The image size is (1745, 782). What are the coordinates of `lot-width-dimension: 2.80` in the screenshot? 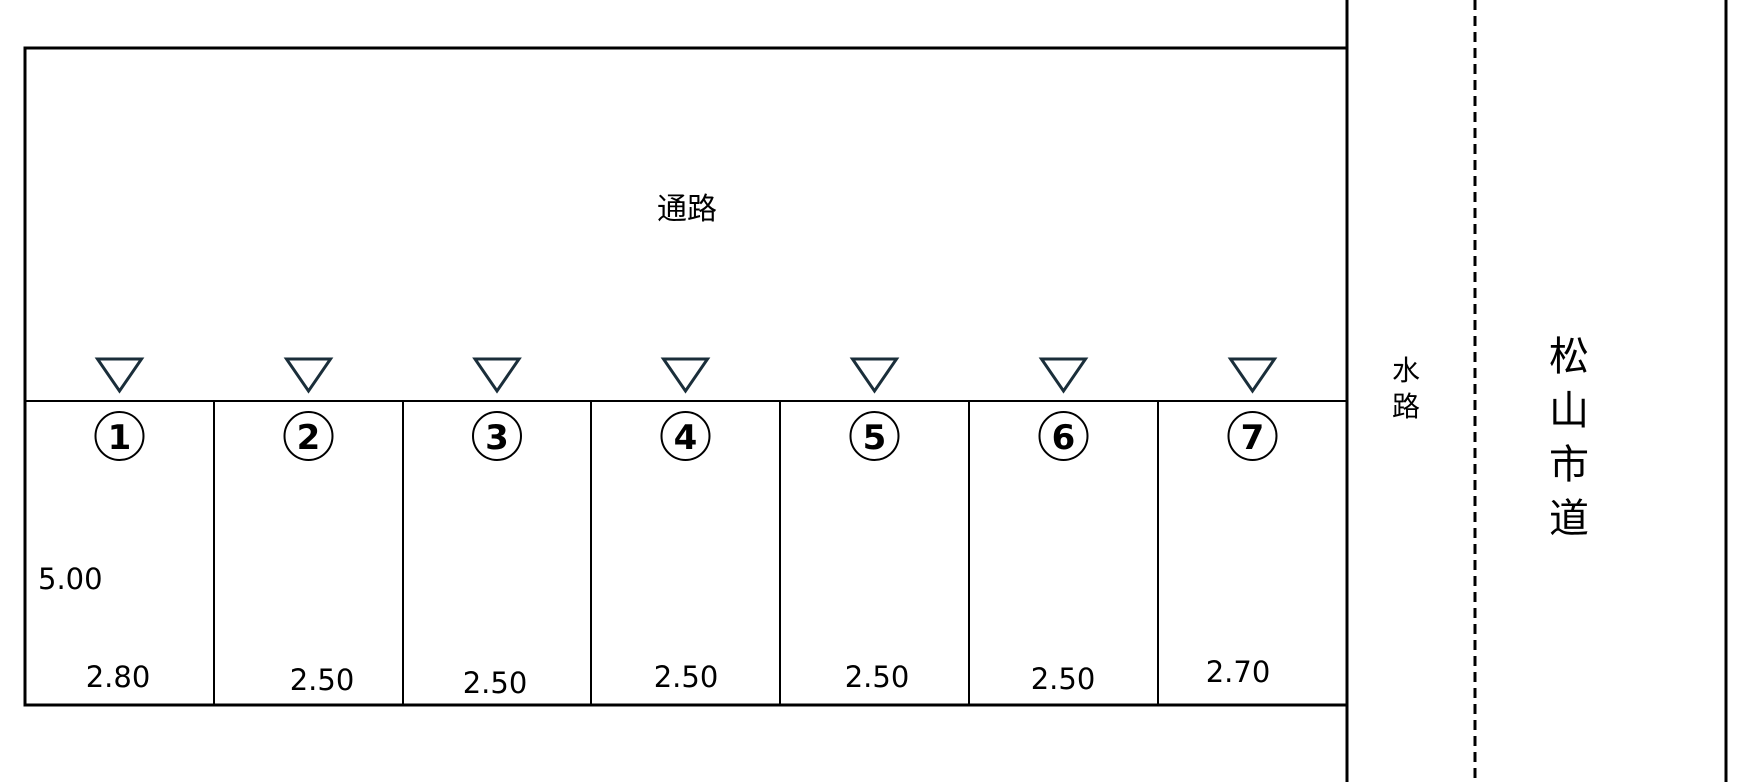 It's located at (118, 677).